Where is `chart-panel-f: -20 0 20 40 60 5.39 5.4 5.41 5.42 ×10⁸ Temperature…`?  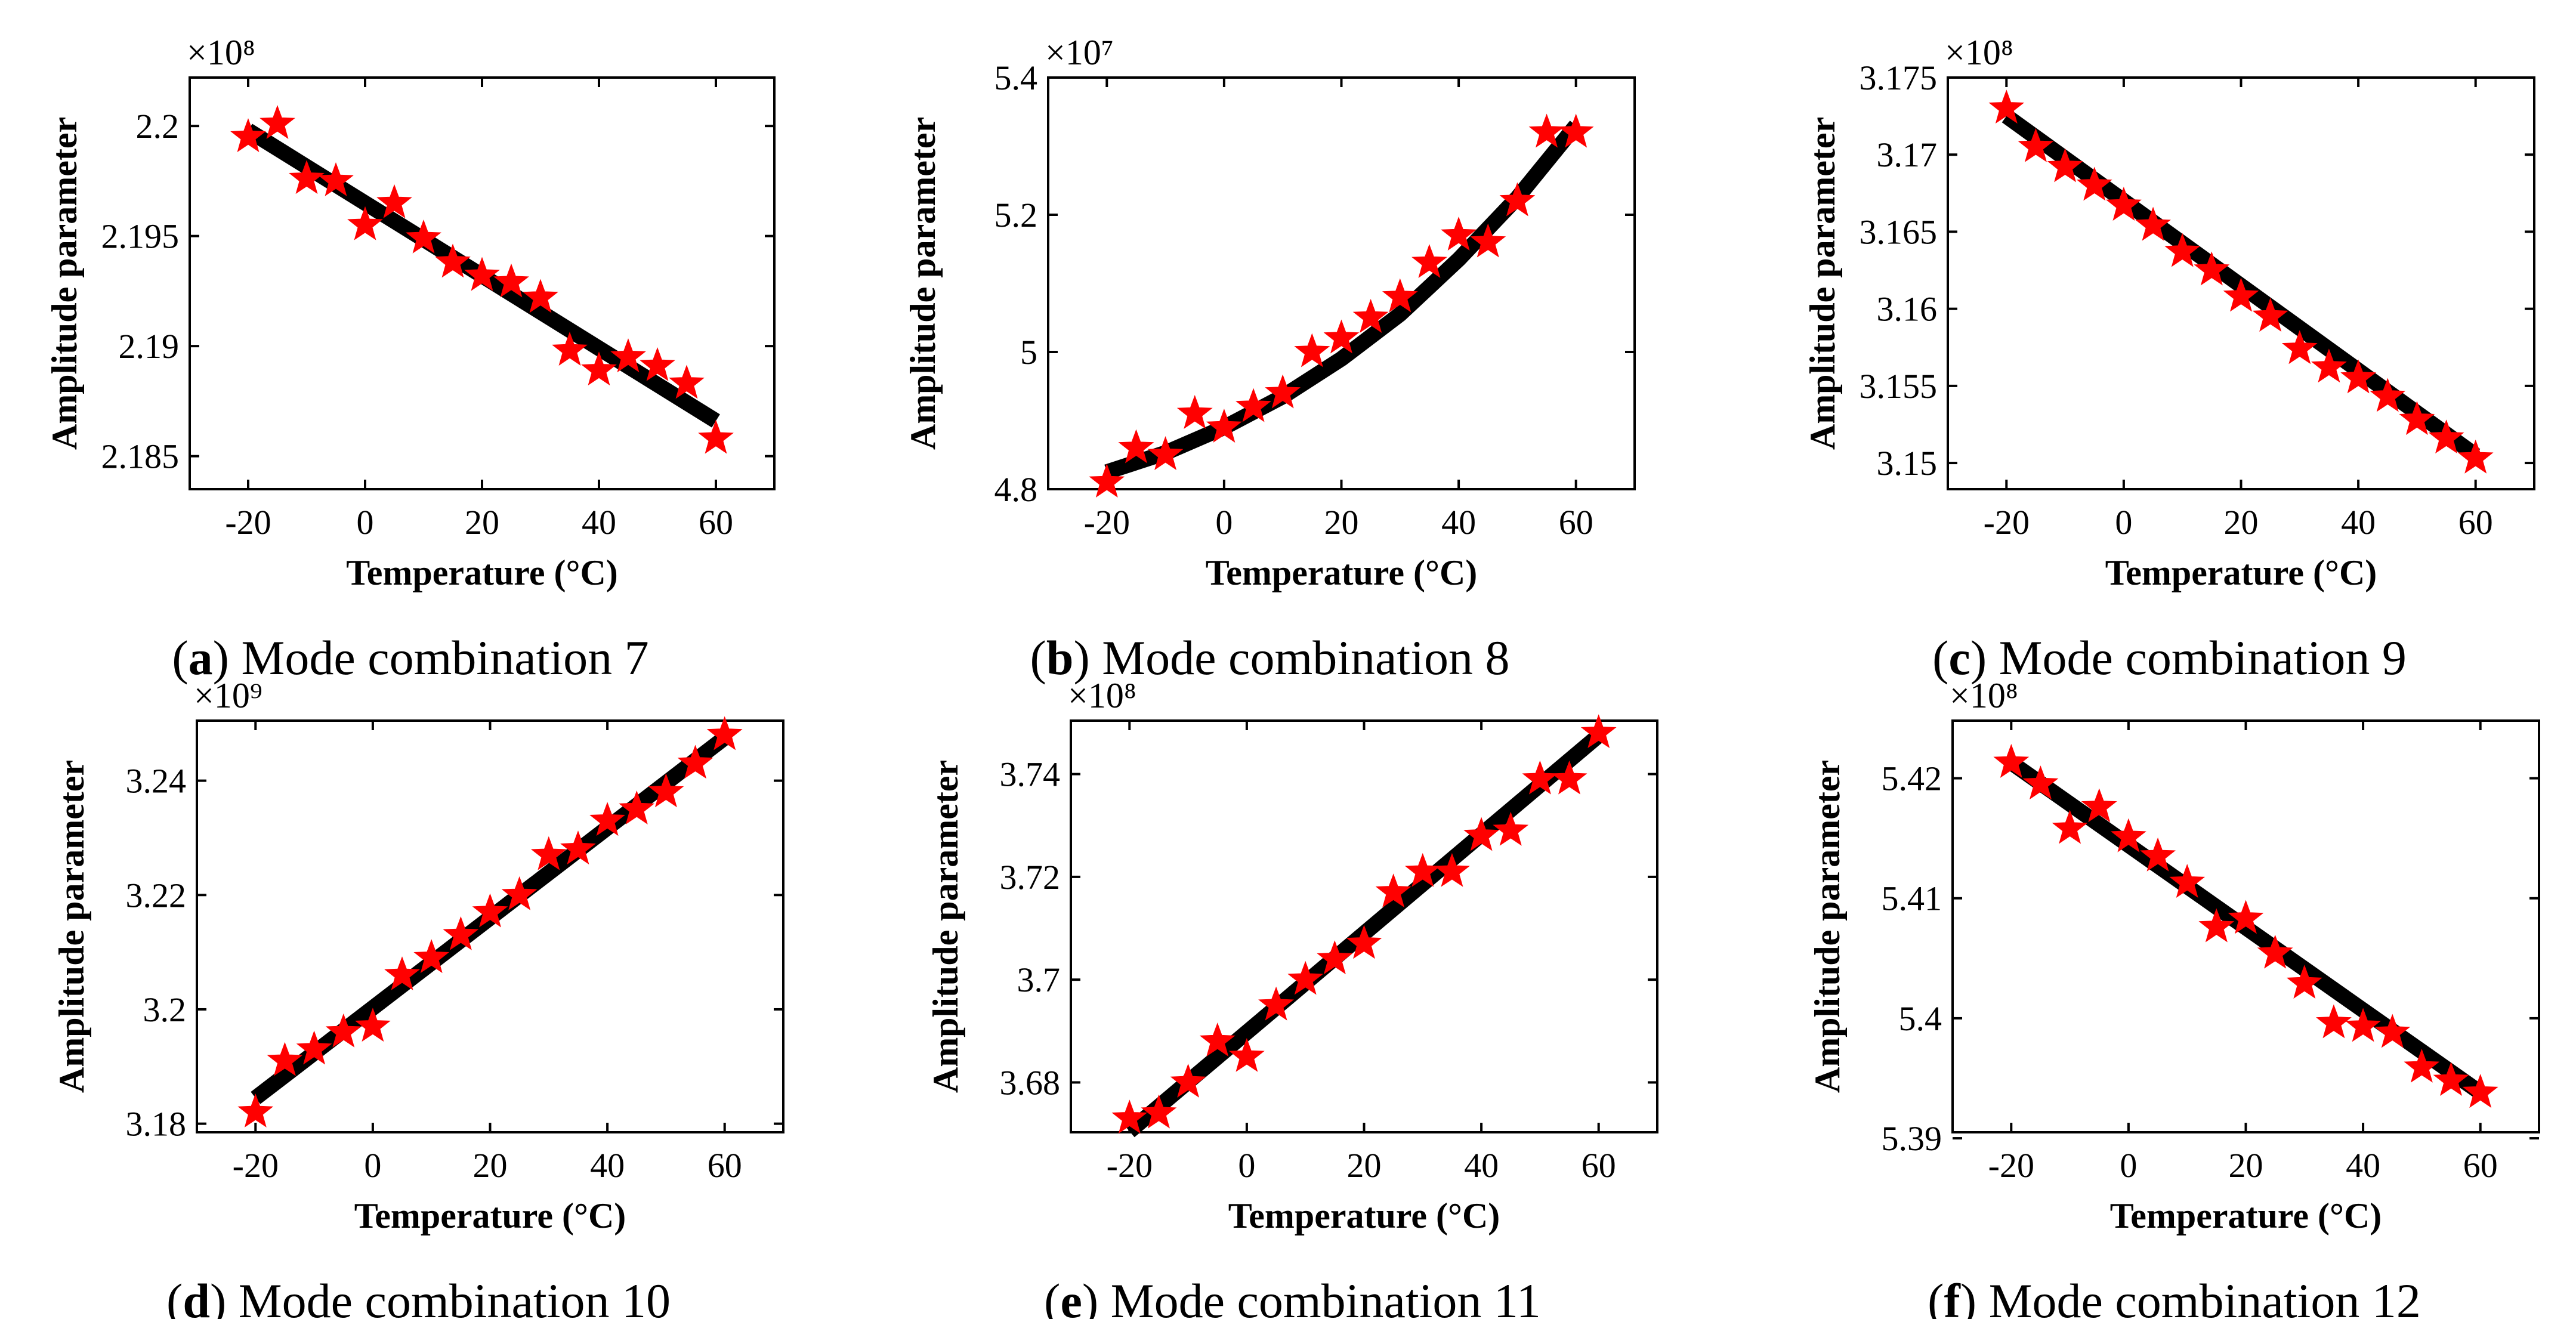 chart-panel-f: -20 0 20 40 60 5.39 5.4 5.41 5.42 ×10⁸ Temperature… is located at coordinates (2174, 997).